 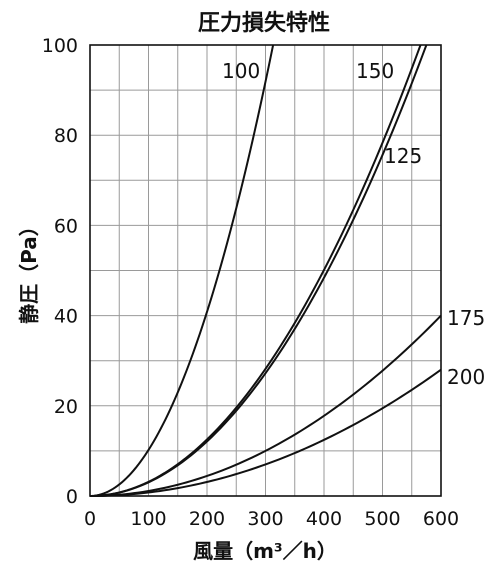 I want to click on series-label-125: 125, so click(x=403, y=156).